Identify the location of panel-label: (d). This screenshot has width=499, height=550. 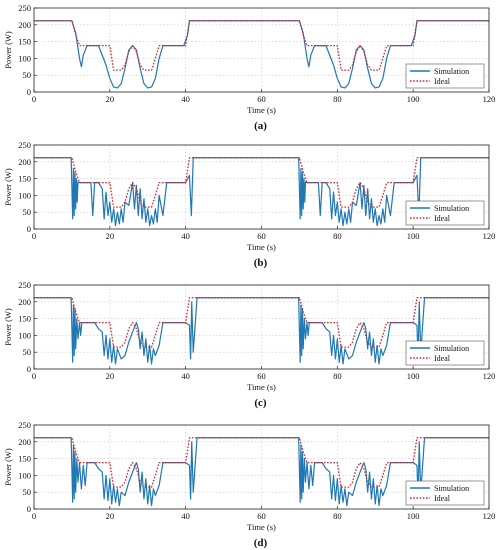
(261, 543).